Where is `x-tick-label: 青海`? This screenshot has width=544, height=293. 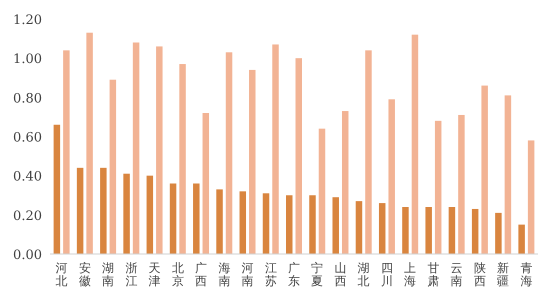
x-tick-label: 青海 is located at coordinates (526, 274).